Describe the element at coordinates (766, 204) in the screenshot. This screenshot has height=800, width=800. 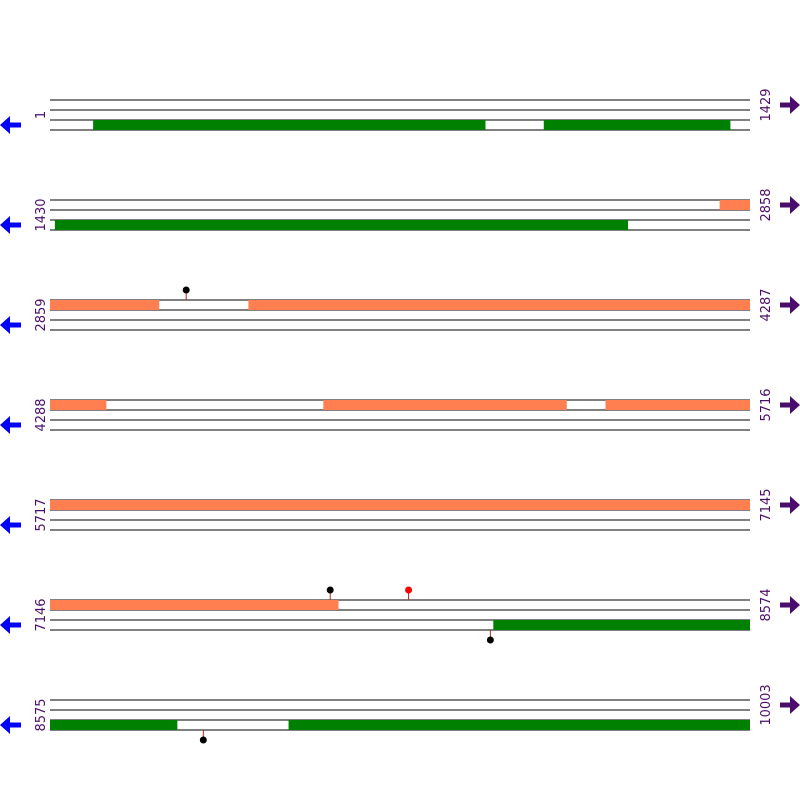
I see `row-end-label: 2858` at that location.